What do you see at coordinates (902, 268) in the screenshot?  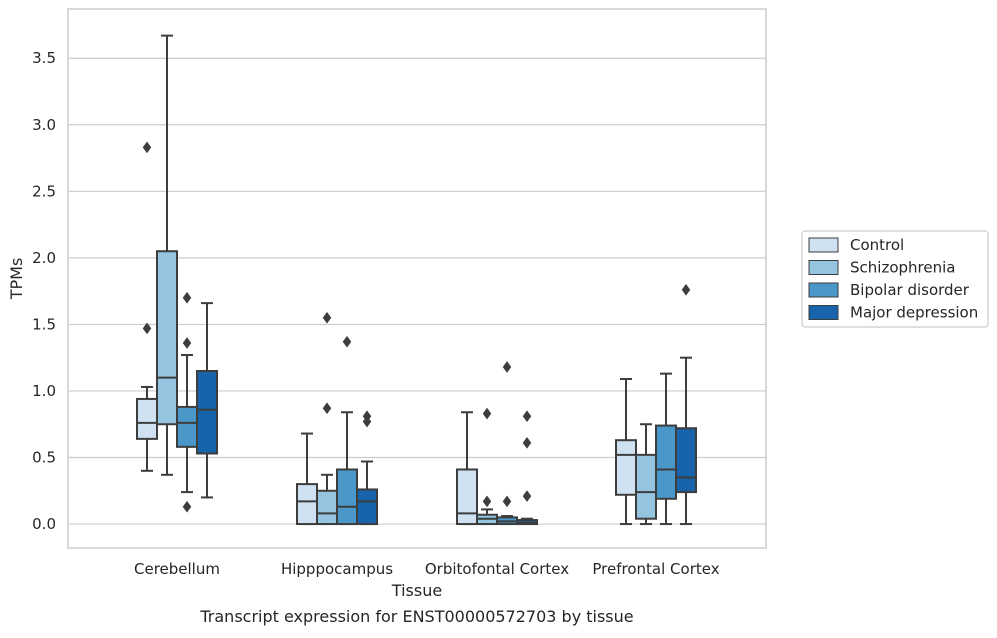 I see `legend-label: Schizophrenia` at bounding box center [902, 268].